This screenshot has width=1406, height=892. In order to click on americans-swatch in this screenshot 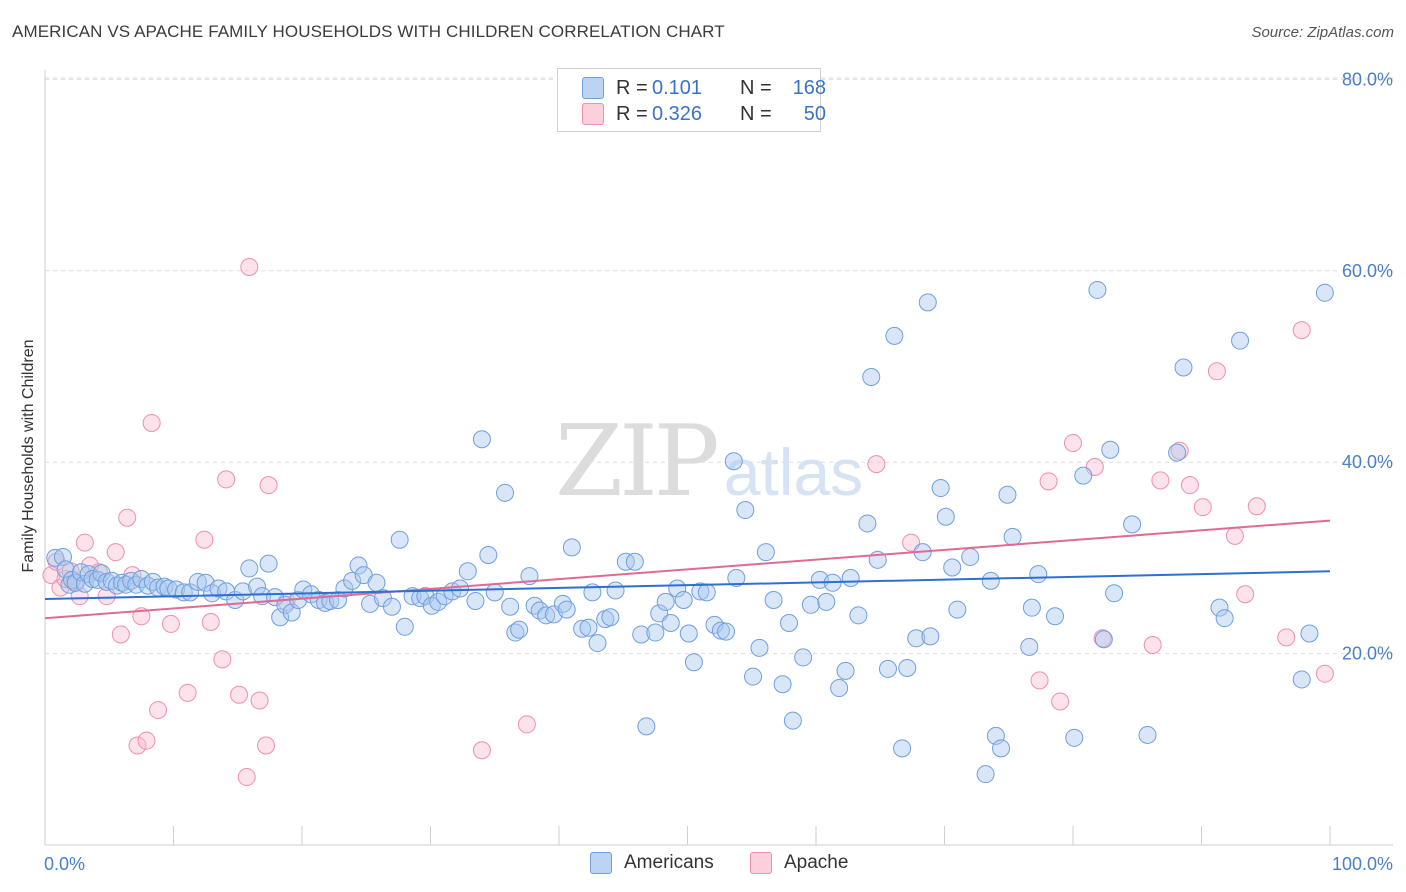, I will do `click(593, 88)`.